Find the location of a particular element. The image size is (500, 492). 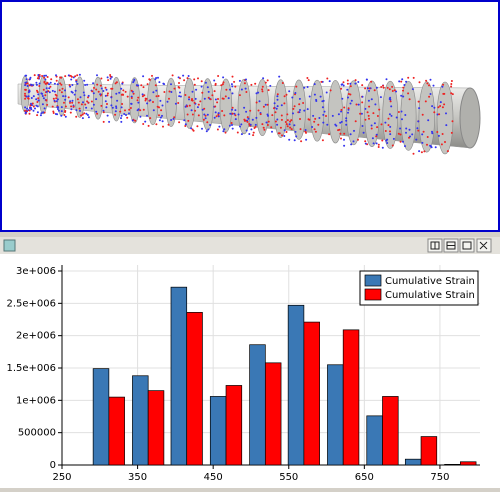

y-tick-label: 2e+006 is located at coordinates (36, 336).